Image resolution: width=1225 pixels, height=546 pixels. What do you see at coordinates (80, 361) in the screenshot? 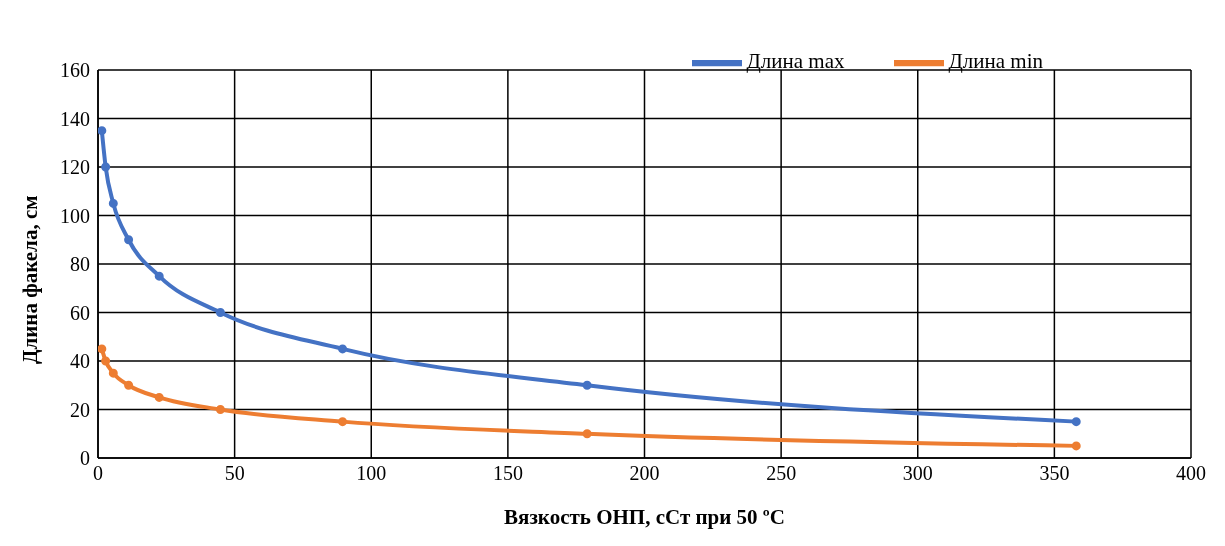
I see `y-tick-label: 40` at bounding box center [80, 361].